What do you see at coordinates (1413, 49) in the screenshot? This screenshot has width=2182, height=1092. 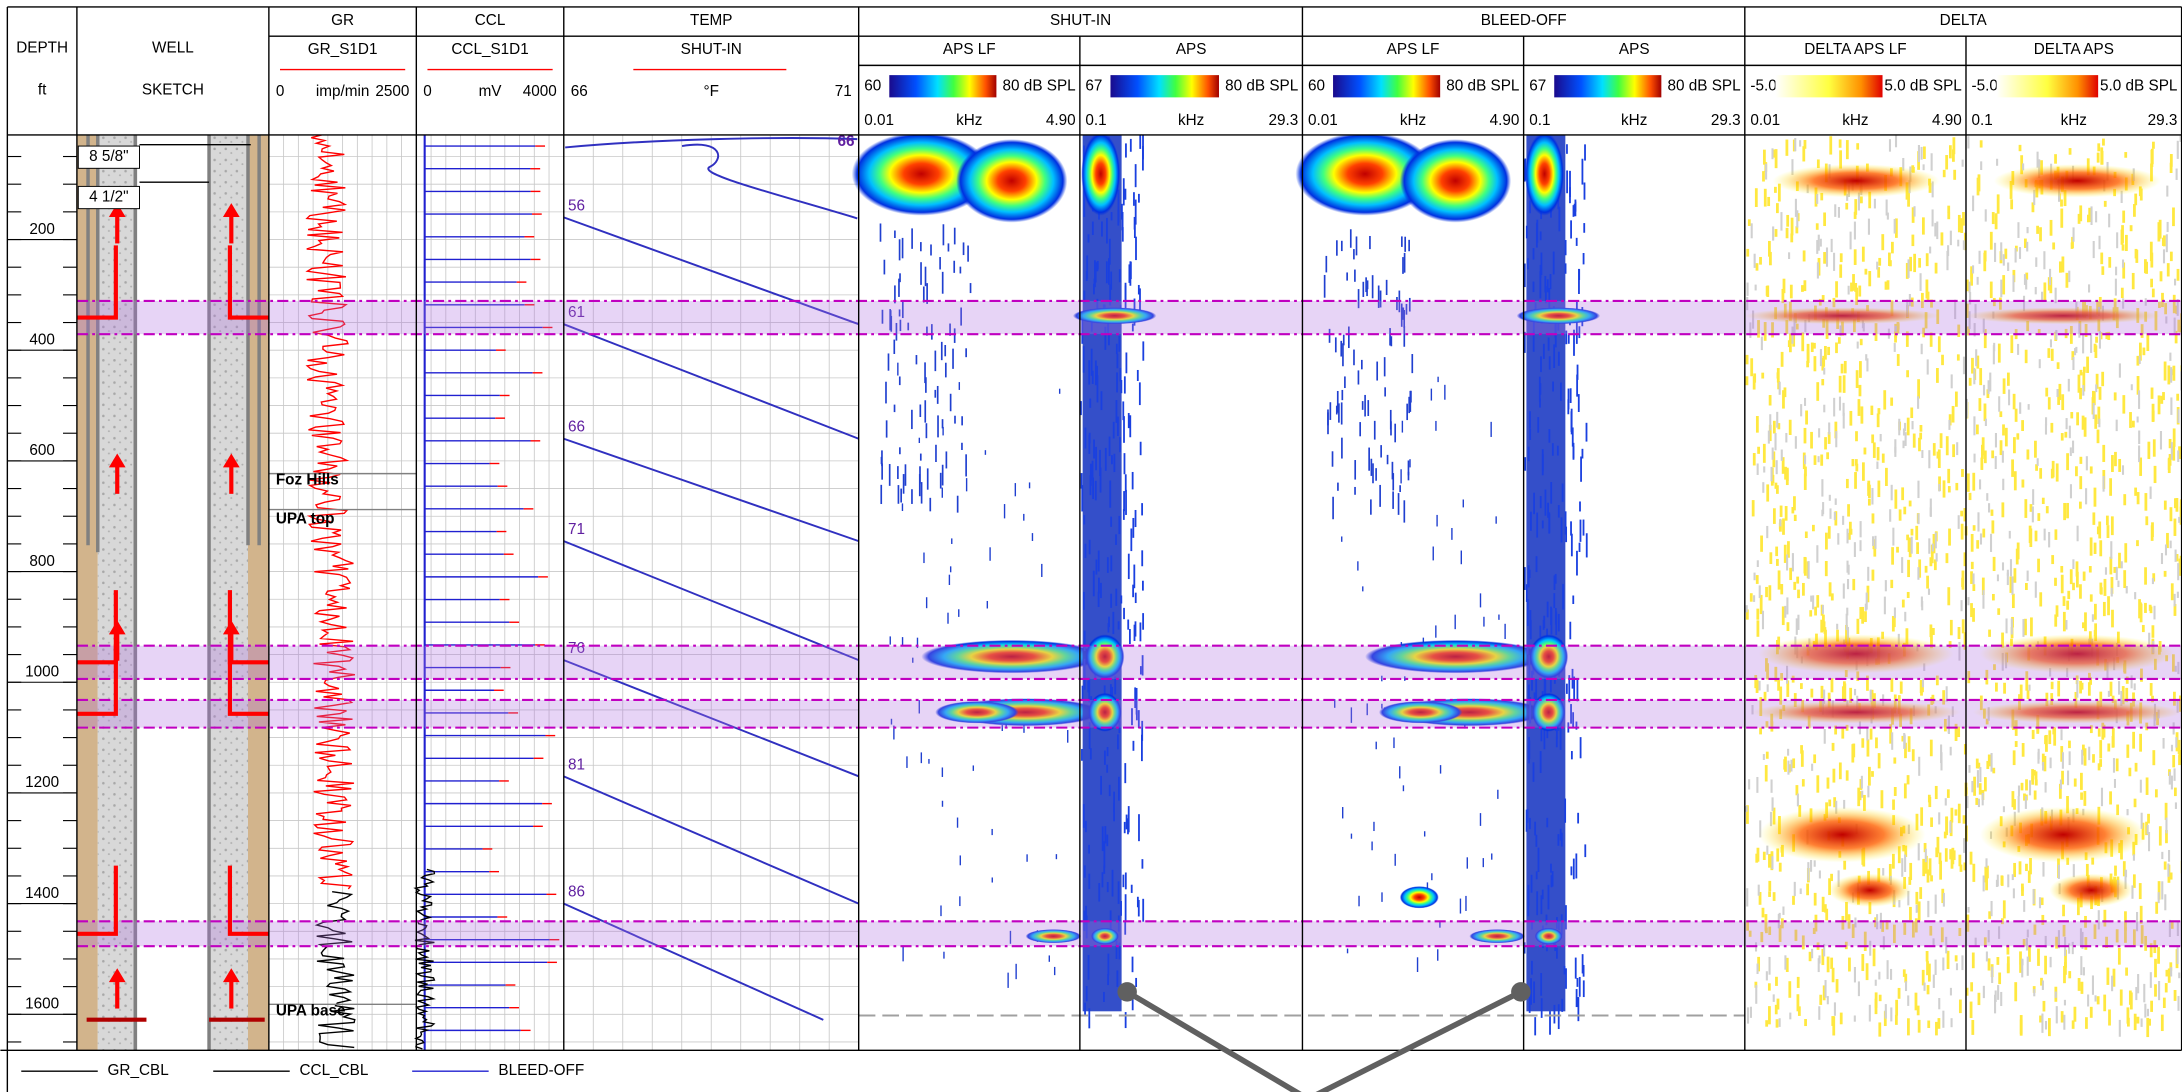 I see `header-text: APS LF` at bounding box center [1413, 49].